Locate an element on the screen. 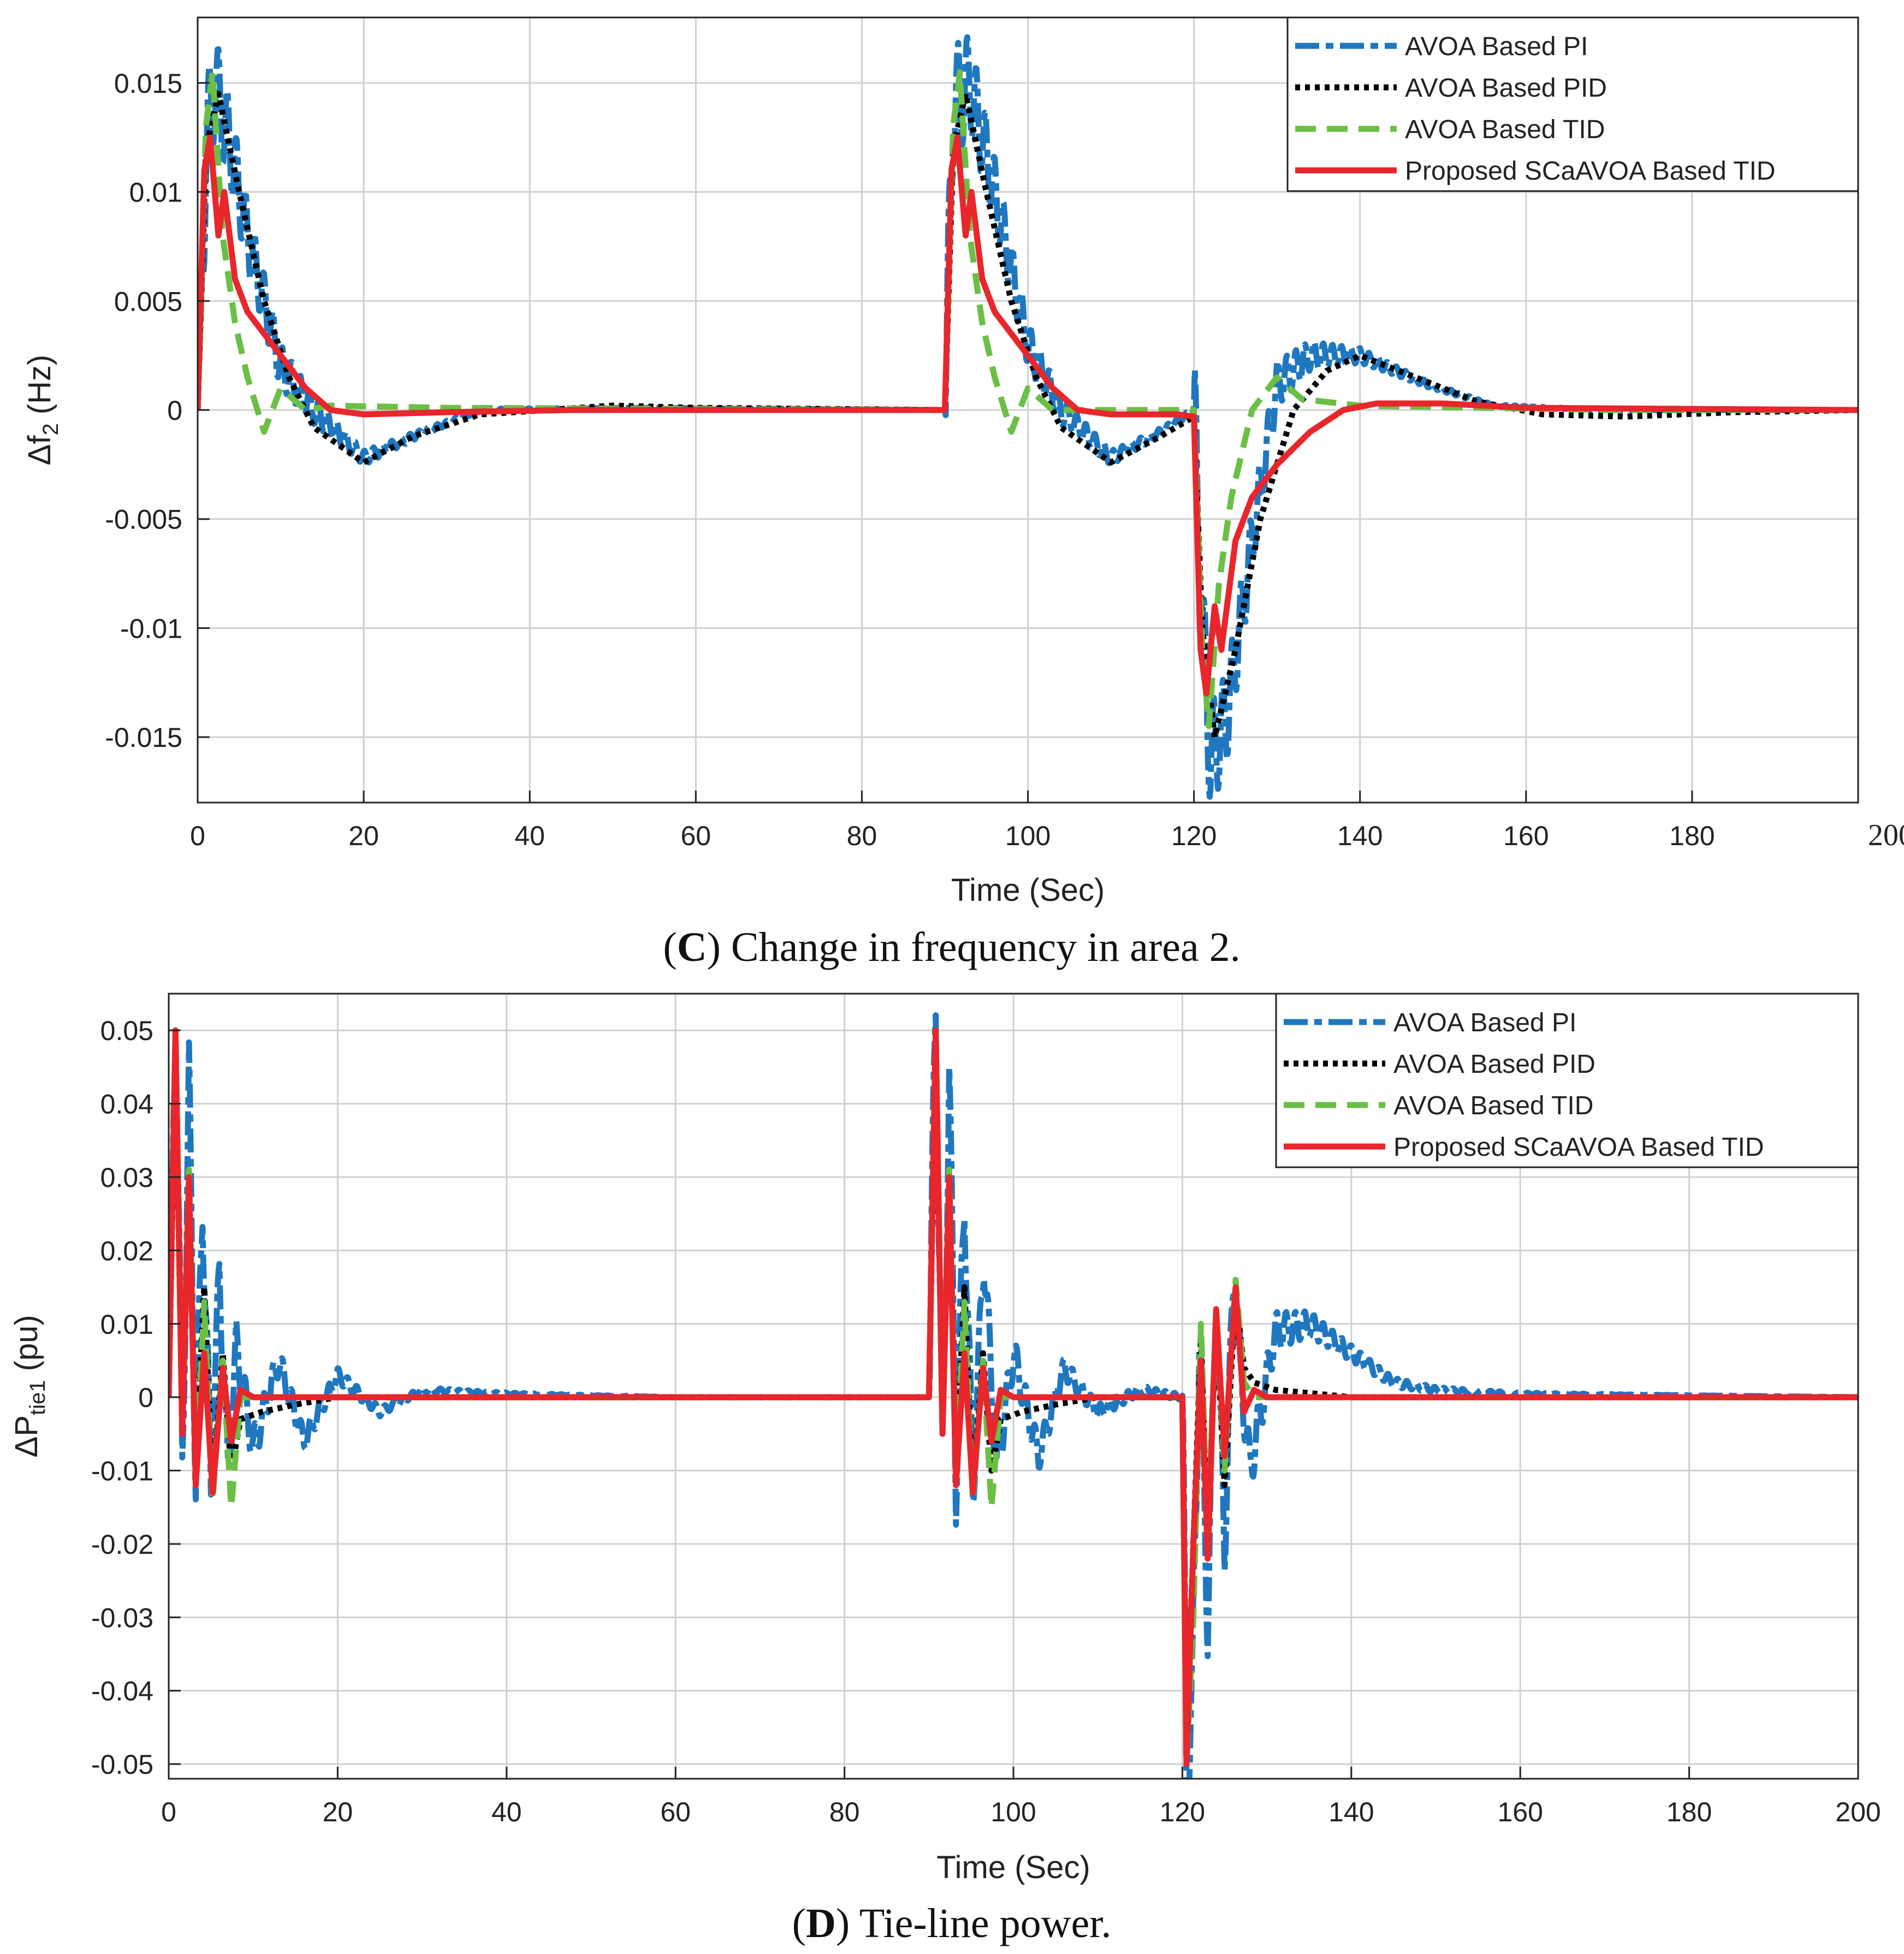 The width and height of the screenshot is (1904, 1954). y-tick-label: 0.03 is located at coordinates (126, 1178).